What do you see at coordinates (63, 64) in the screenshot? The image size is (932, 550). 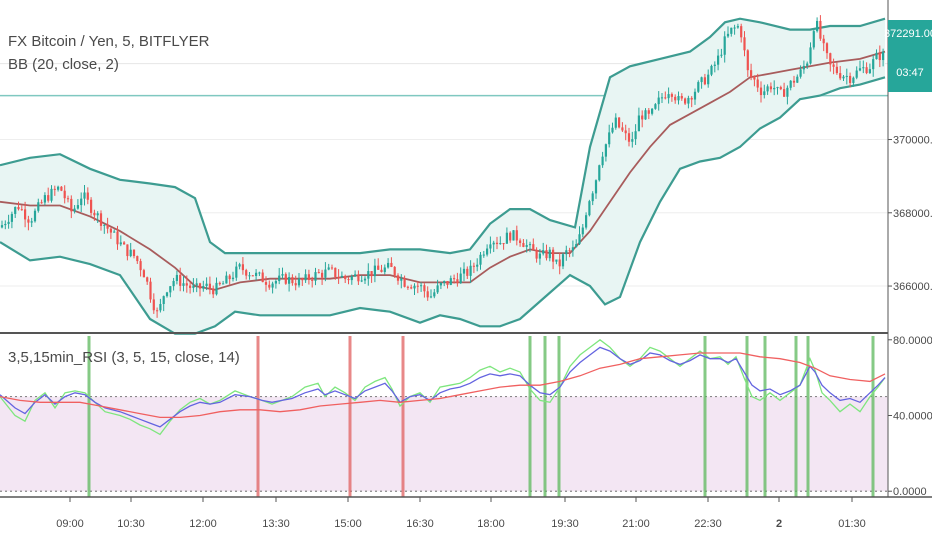 I see `bb-indicator-label: BB (20, close, 2)` at bounding box center [63, 64].